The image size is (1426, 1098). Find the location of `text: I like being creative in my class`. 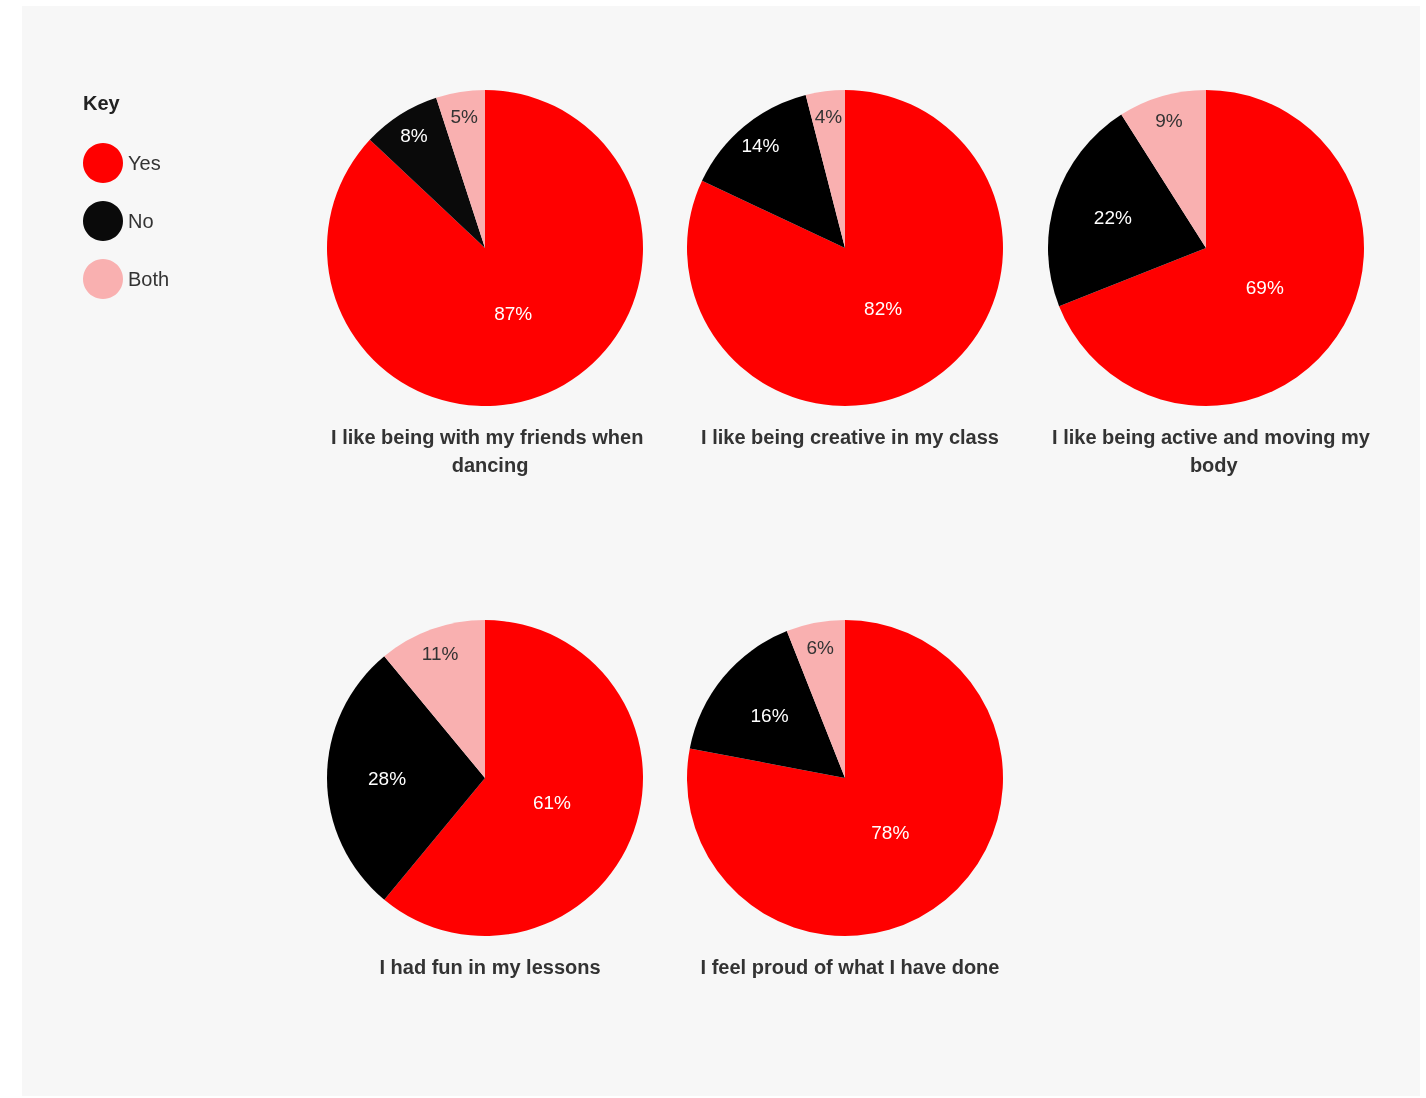

text: I like being creative in my class is located at coordinates (850, 437).